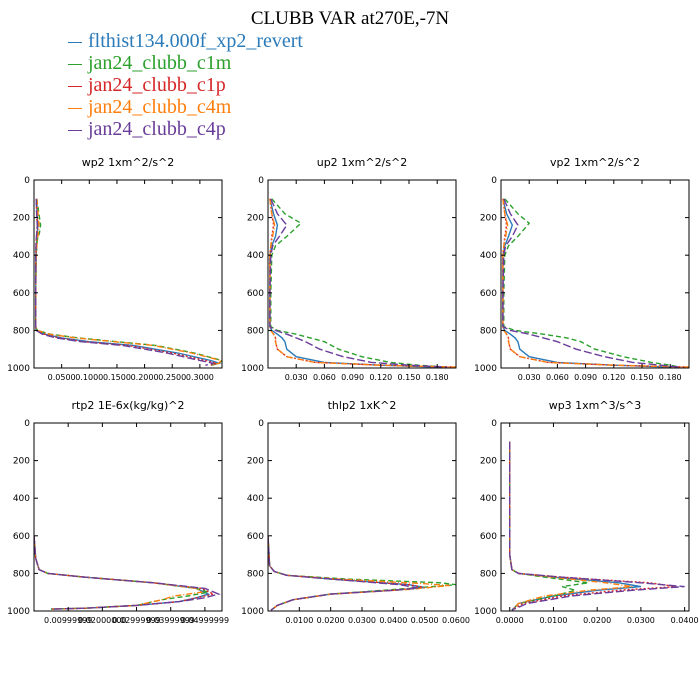  Describe the element at coordinates (296, 377) in the screenshot. I see `x-tick-label: 0.030` at that location.